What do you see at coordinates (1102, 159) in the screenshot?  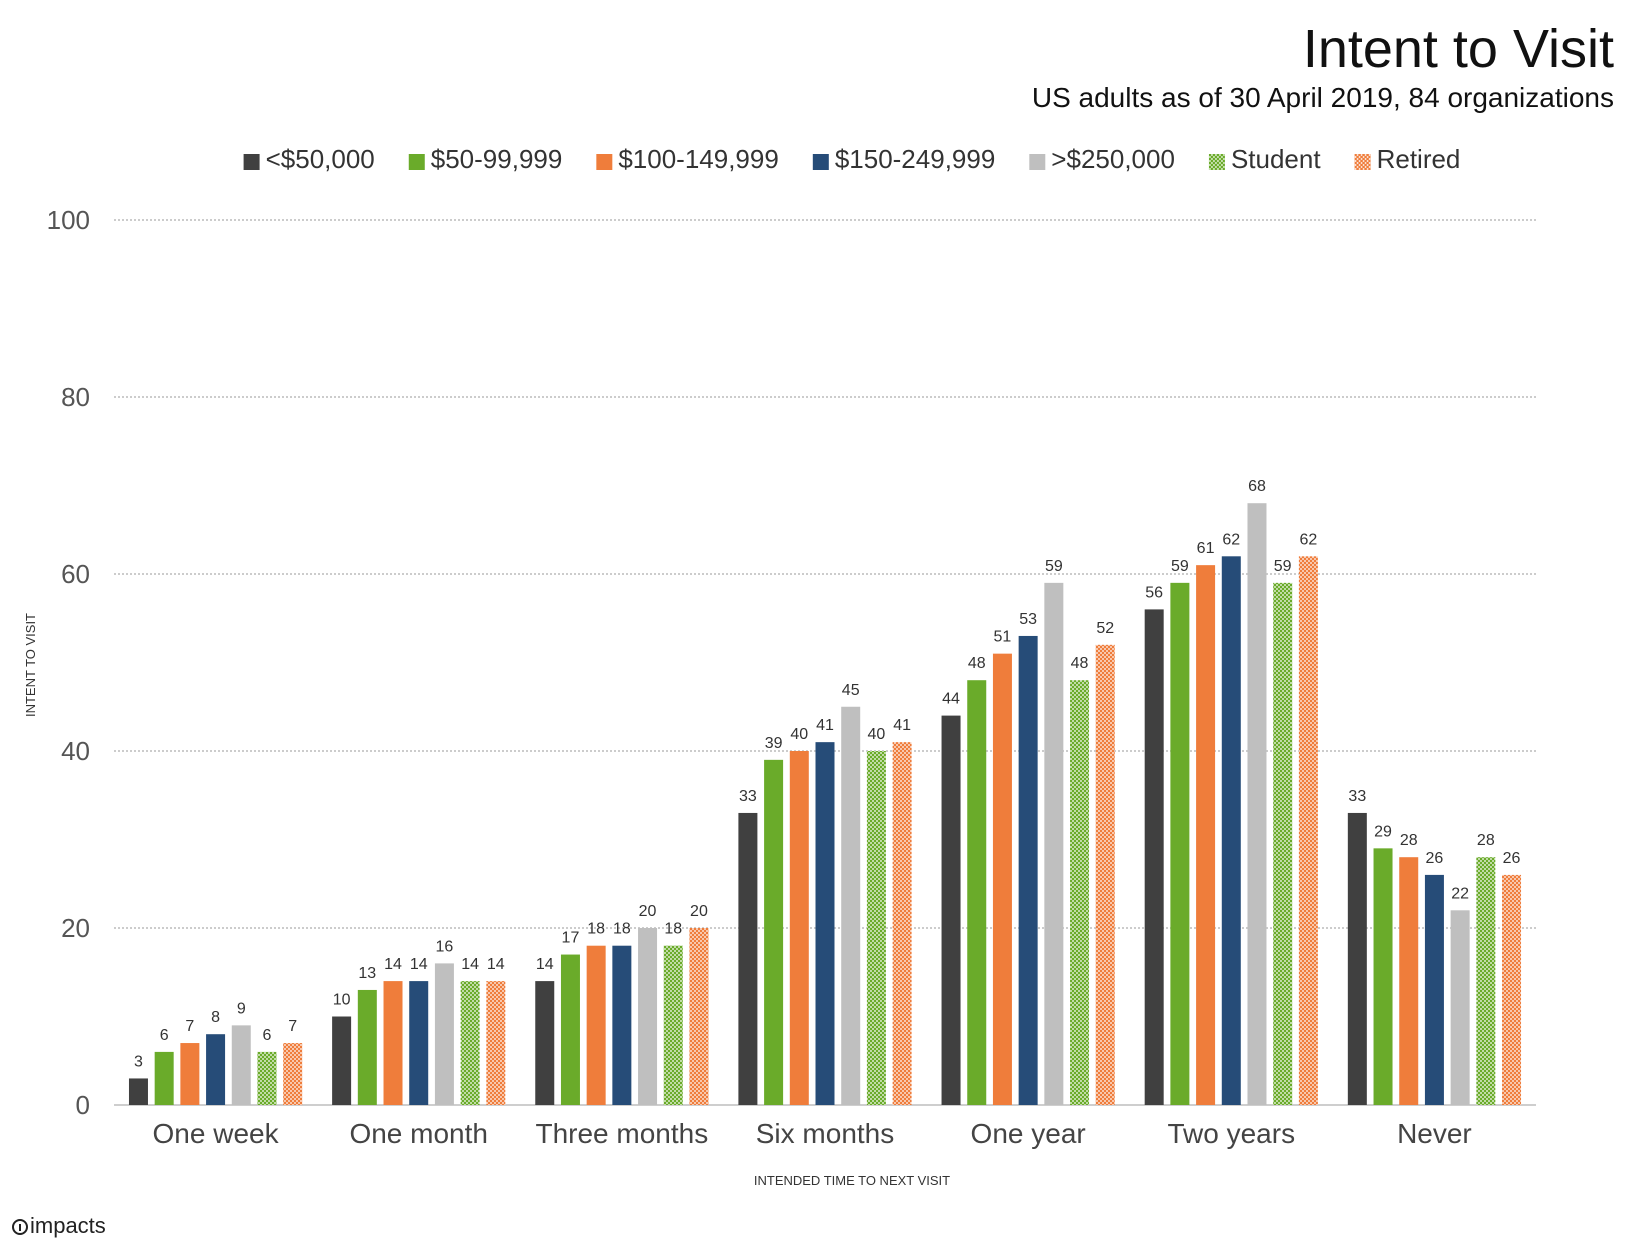 I see `legend-item-250-000: >$250,000` at bounding box center [1102, 159].